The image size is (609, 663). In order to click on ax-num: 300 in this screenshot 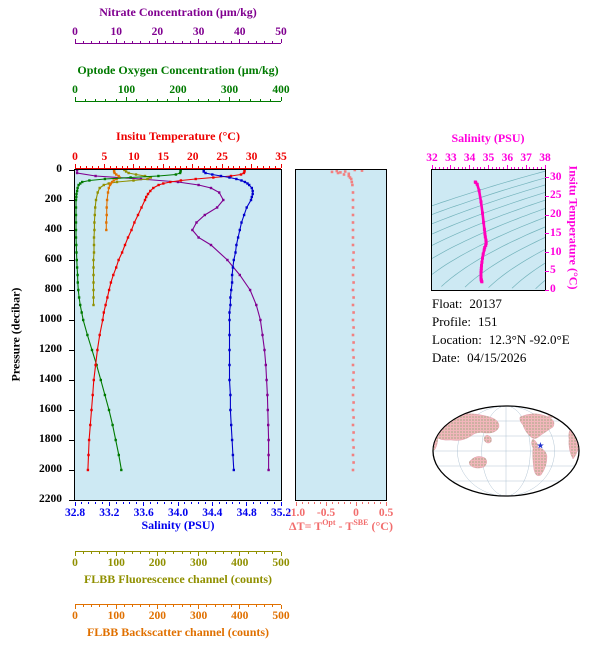, I will do `click(229, 90)`.